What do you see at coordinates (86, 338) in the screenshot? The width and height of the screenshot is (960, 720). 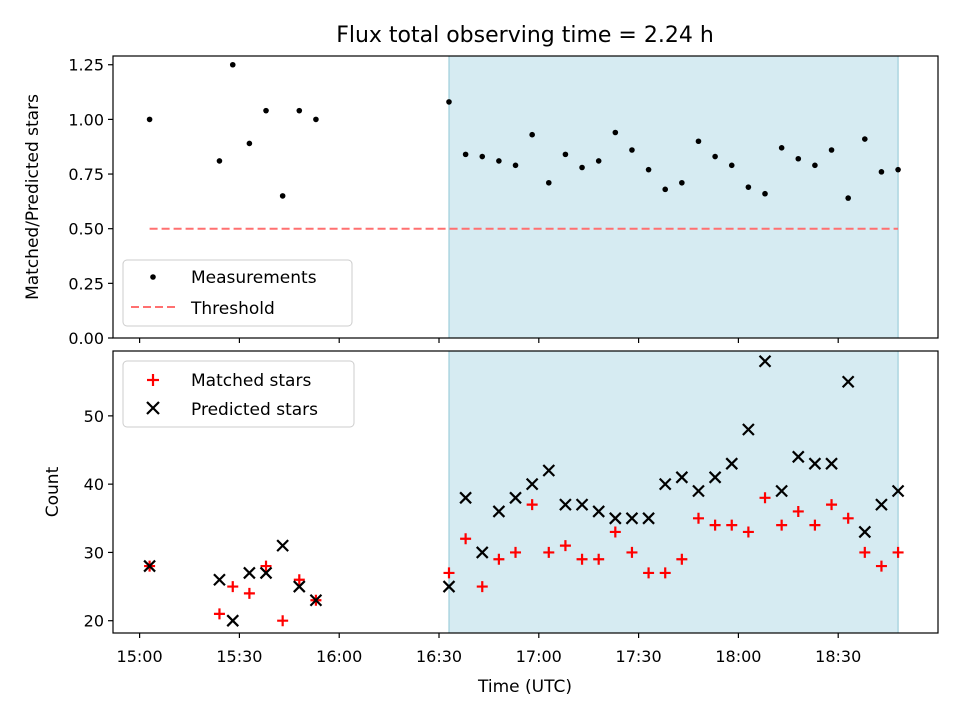 I see `y-tick-label: 0.00` at bounding box center [86, 338].